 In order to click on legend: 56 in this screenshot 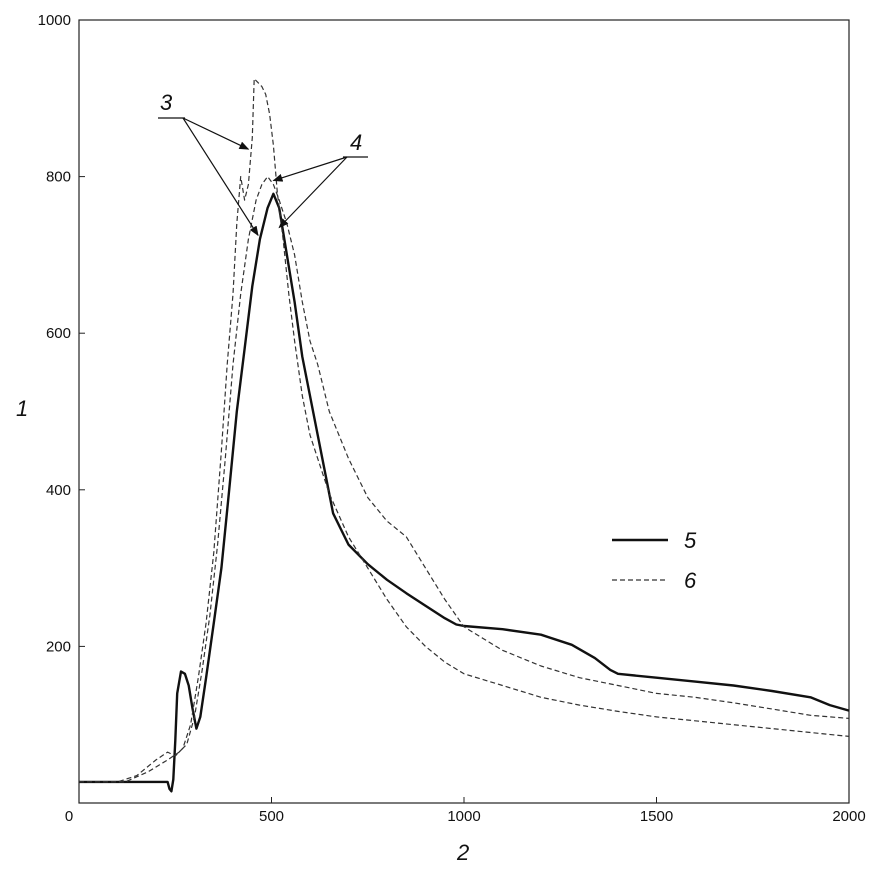, I will do `click(654, 560)`.